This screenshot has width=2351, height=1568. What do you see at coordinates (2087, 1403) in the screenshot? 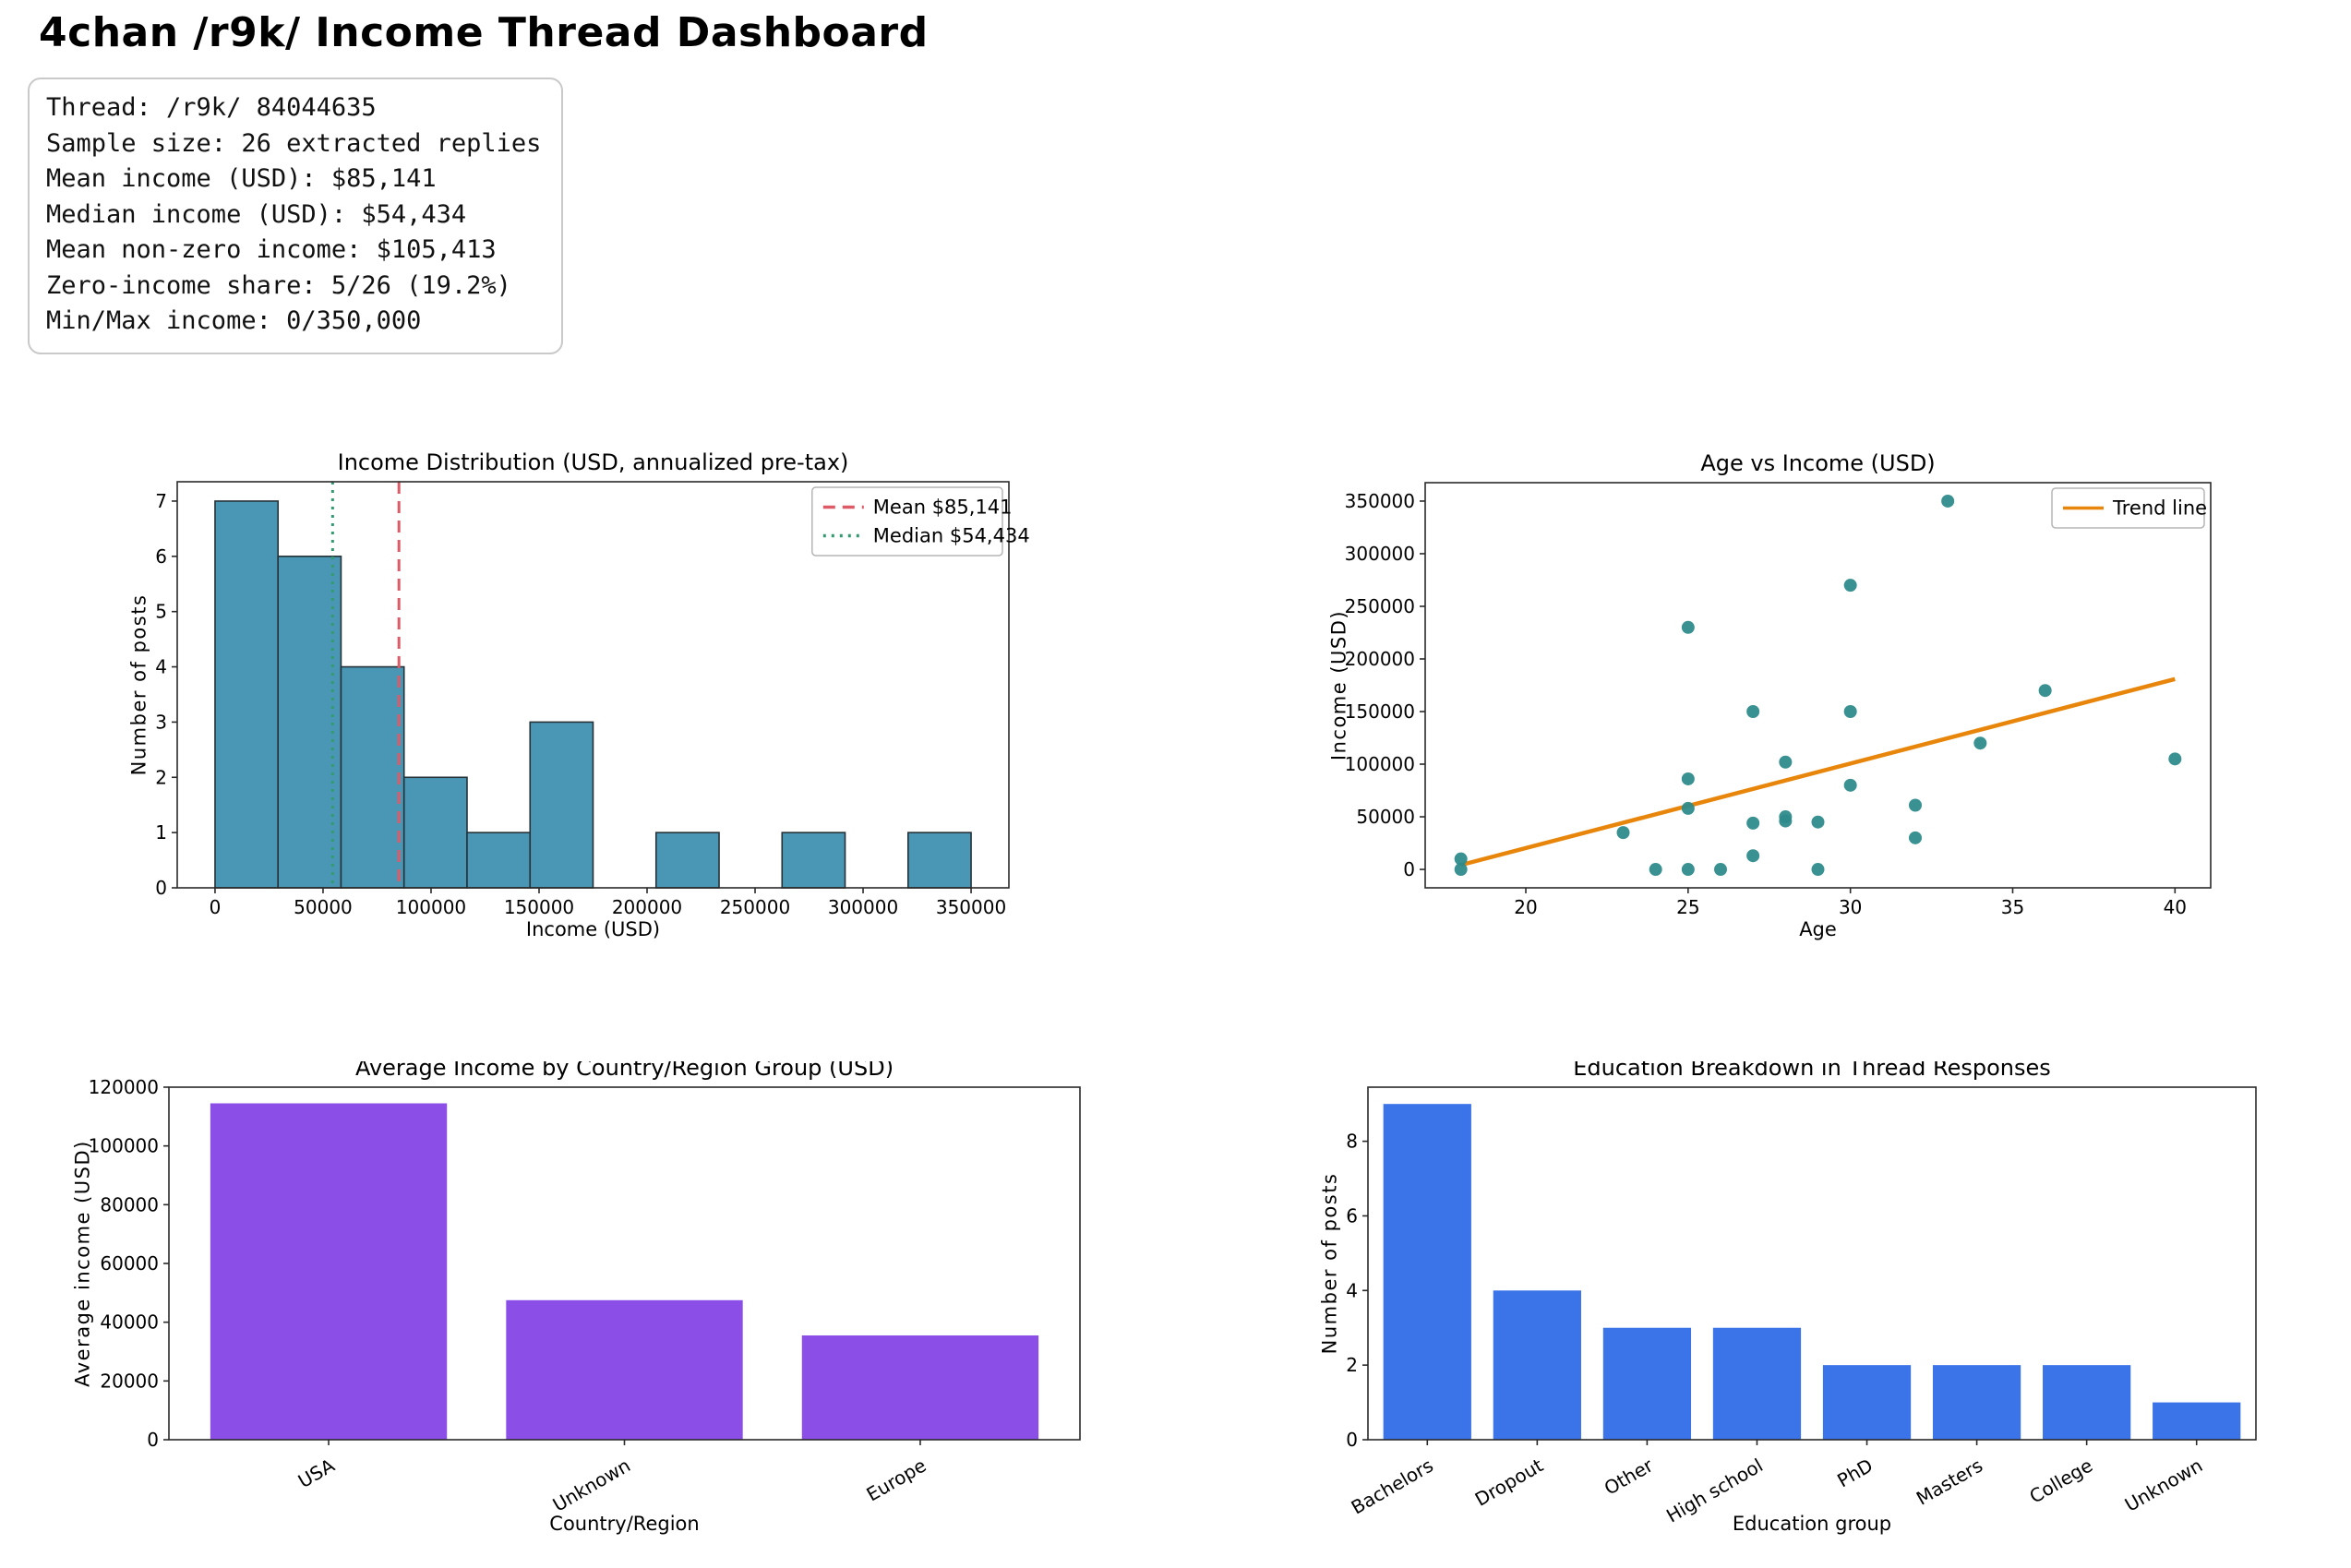
I see `bar-college` at bounding box center [2087, 1403].